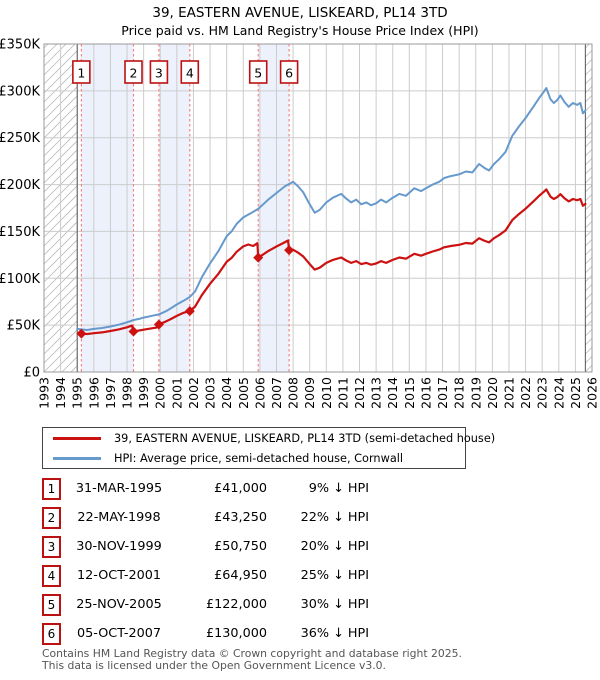 This screenshot has height=680, width=600. I want to click on y-axis-label: £300K, so click(20, 91).